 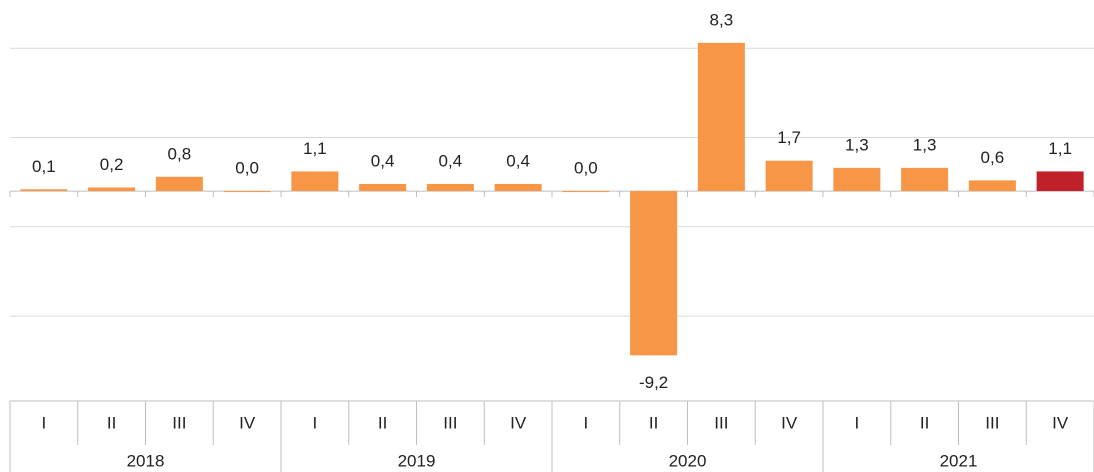 I want to click on value-label: 0,6, so click(x=993, y=157).